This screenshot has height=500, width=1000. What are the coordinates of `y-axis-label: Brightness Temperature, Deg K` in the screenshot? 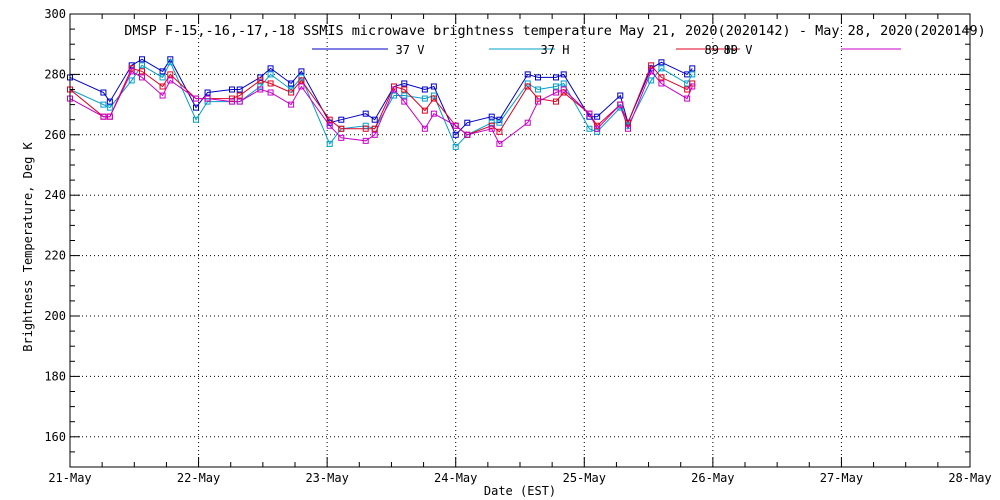 It's located at (28, 246).